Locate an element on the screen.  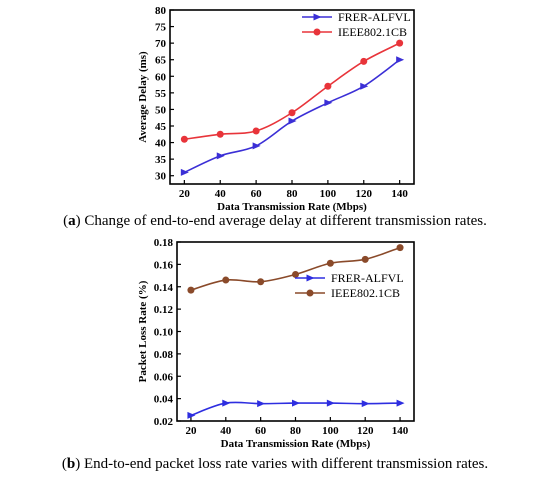
y-tick-label: 0.18 is located at coordinates (164, 243).